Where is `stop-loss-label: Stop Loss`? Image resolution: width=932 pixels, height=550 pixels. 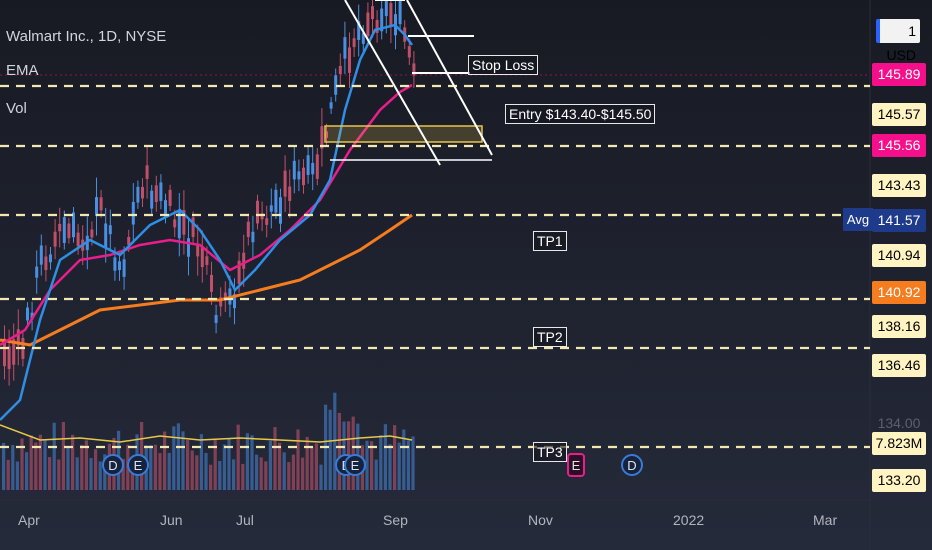 stop-loss-label: Stop Loss is located at coordinates (503, 65).